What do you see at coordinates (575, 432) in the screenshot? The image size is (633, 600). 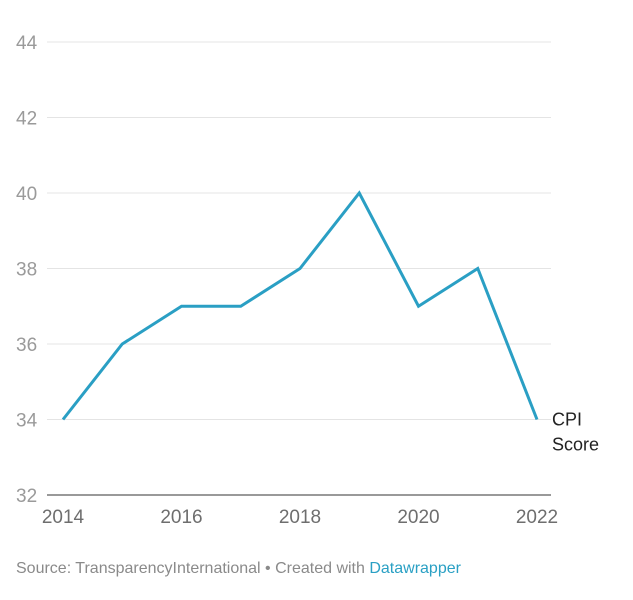 I see `series-label: CPI Score` at bounding box center [575, 432].